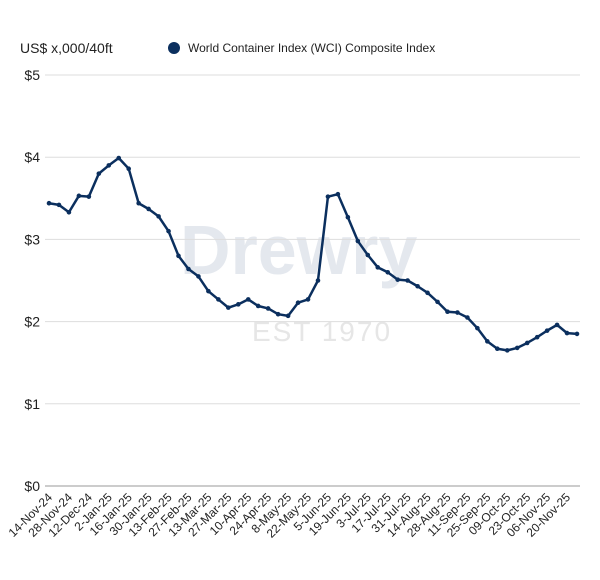 The width and height of the screenshot is (600, 580). Describe the element at coordinates (32, 157) in the screenshot. I see `y-tick-label: $4` at that location.